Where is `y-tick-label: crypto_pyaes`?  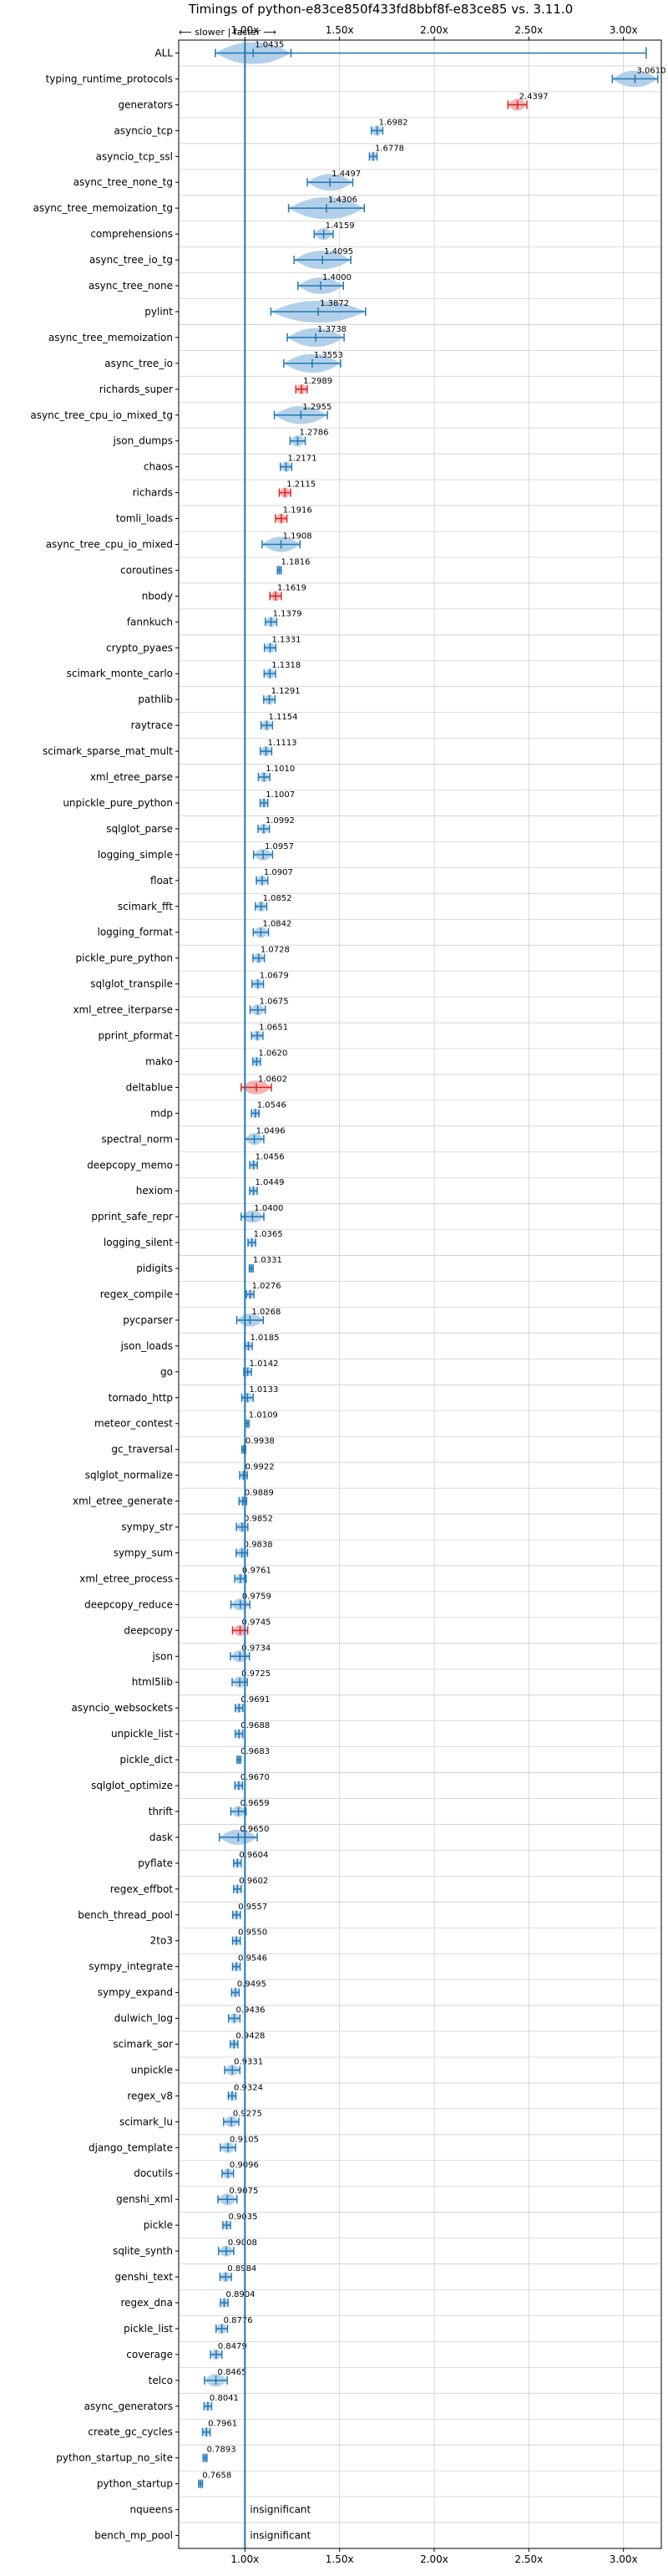 y-tick-label: crypto_pyaes is located at coordinates (139, 647).